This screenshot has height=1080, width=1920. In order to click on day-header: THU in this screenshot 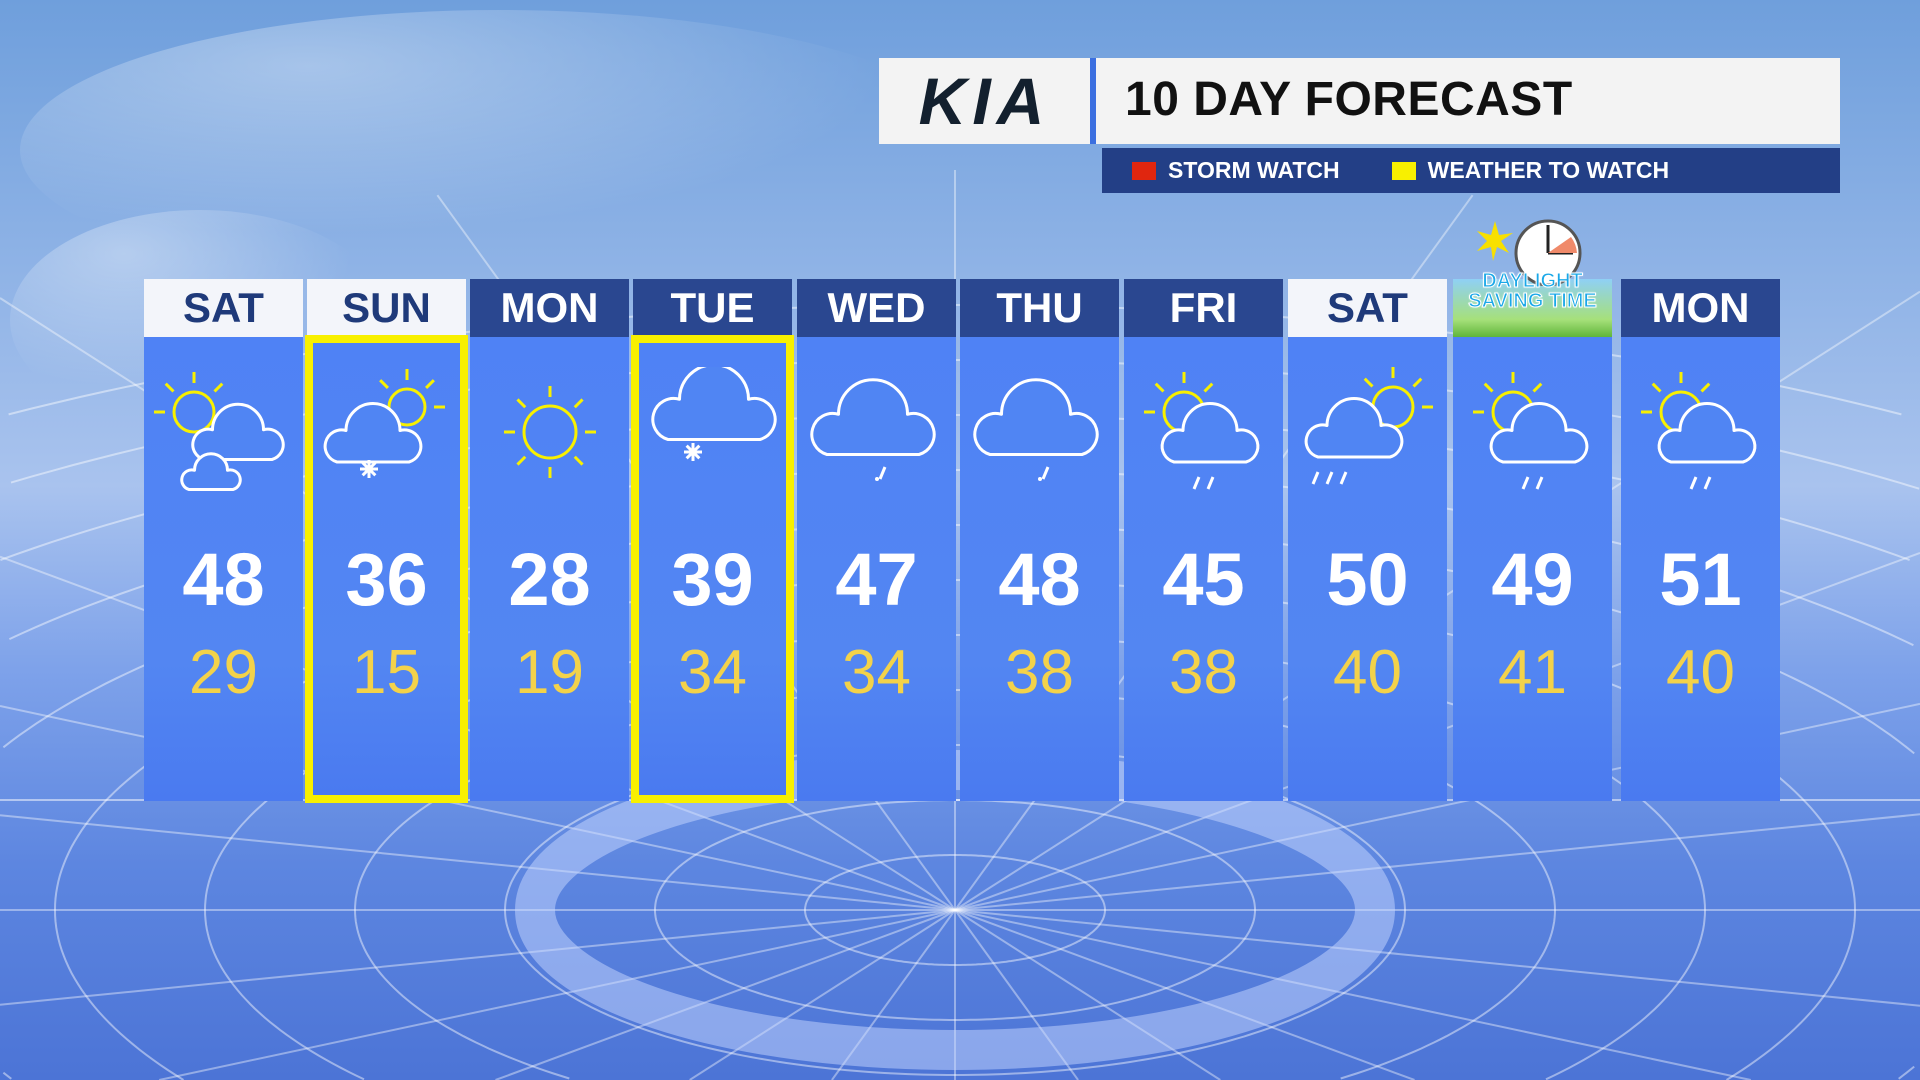, I will do `click(1039, 308)`.